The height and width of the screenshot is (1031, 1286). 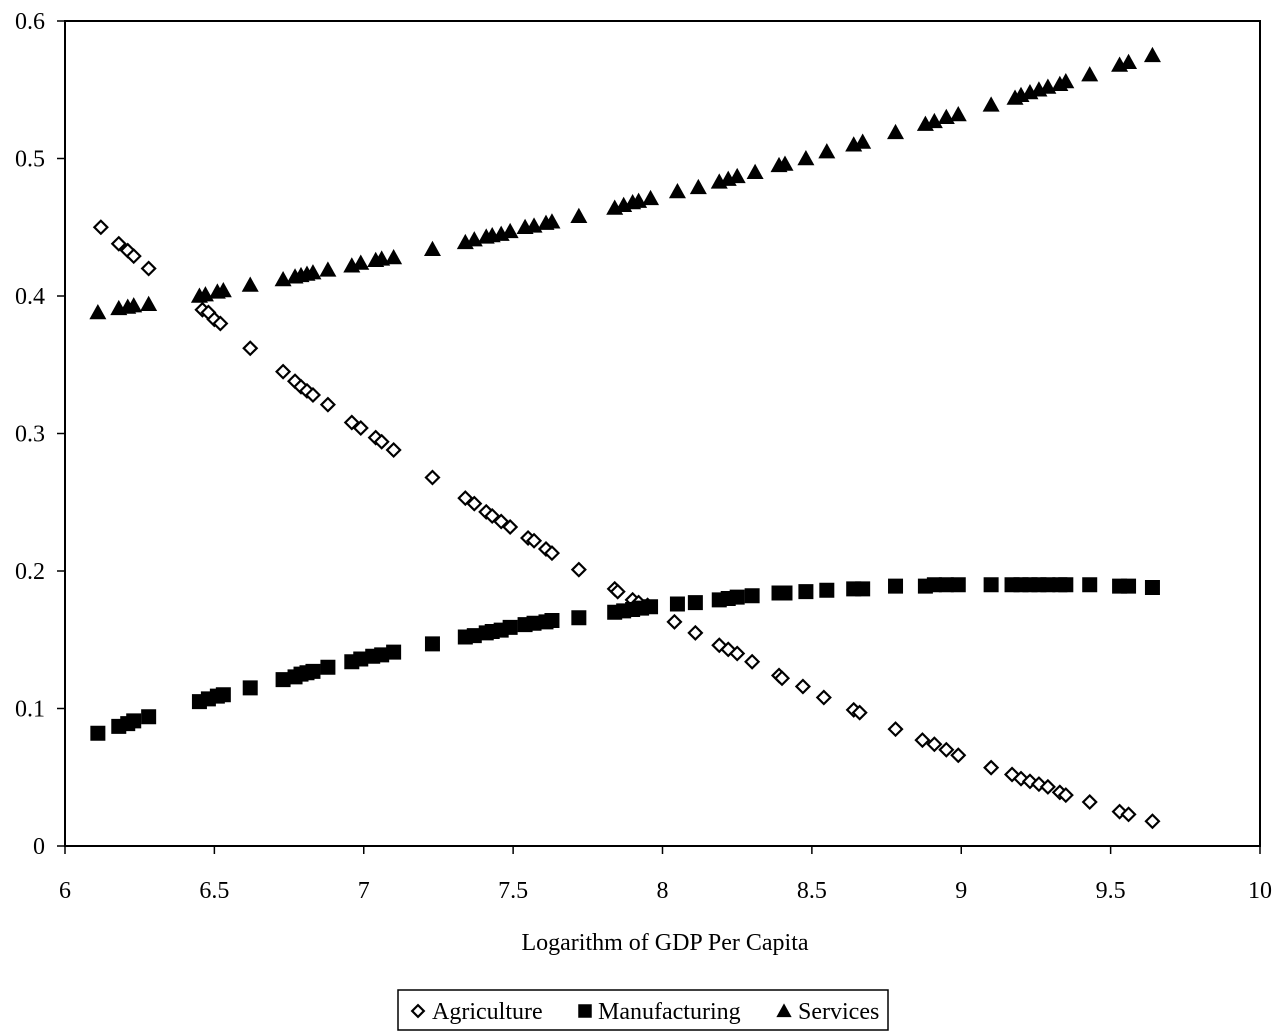 I want to click on x-tick-label: 8, so click(x=663, y=891).